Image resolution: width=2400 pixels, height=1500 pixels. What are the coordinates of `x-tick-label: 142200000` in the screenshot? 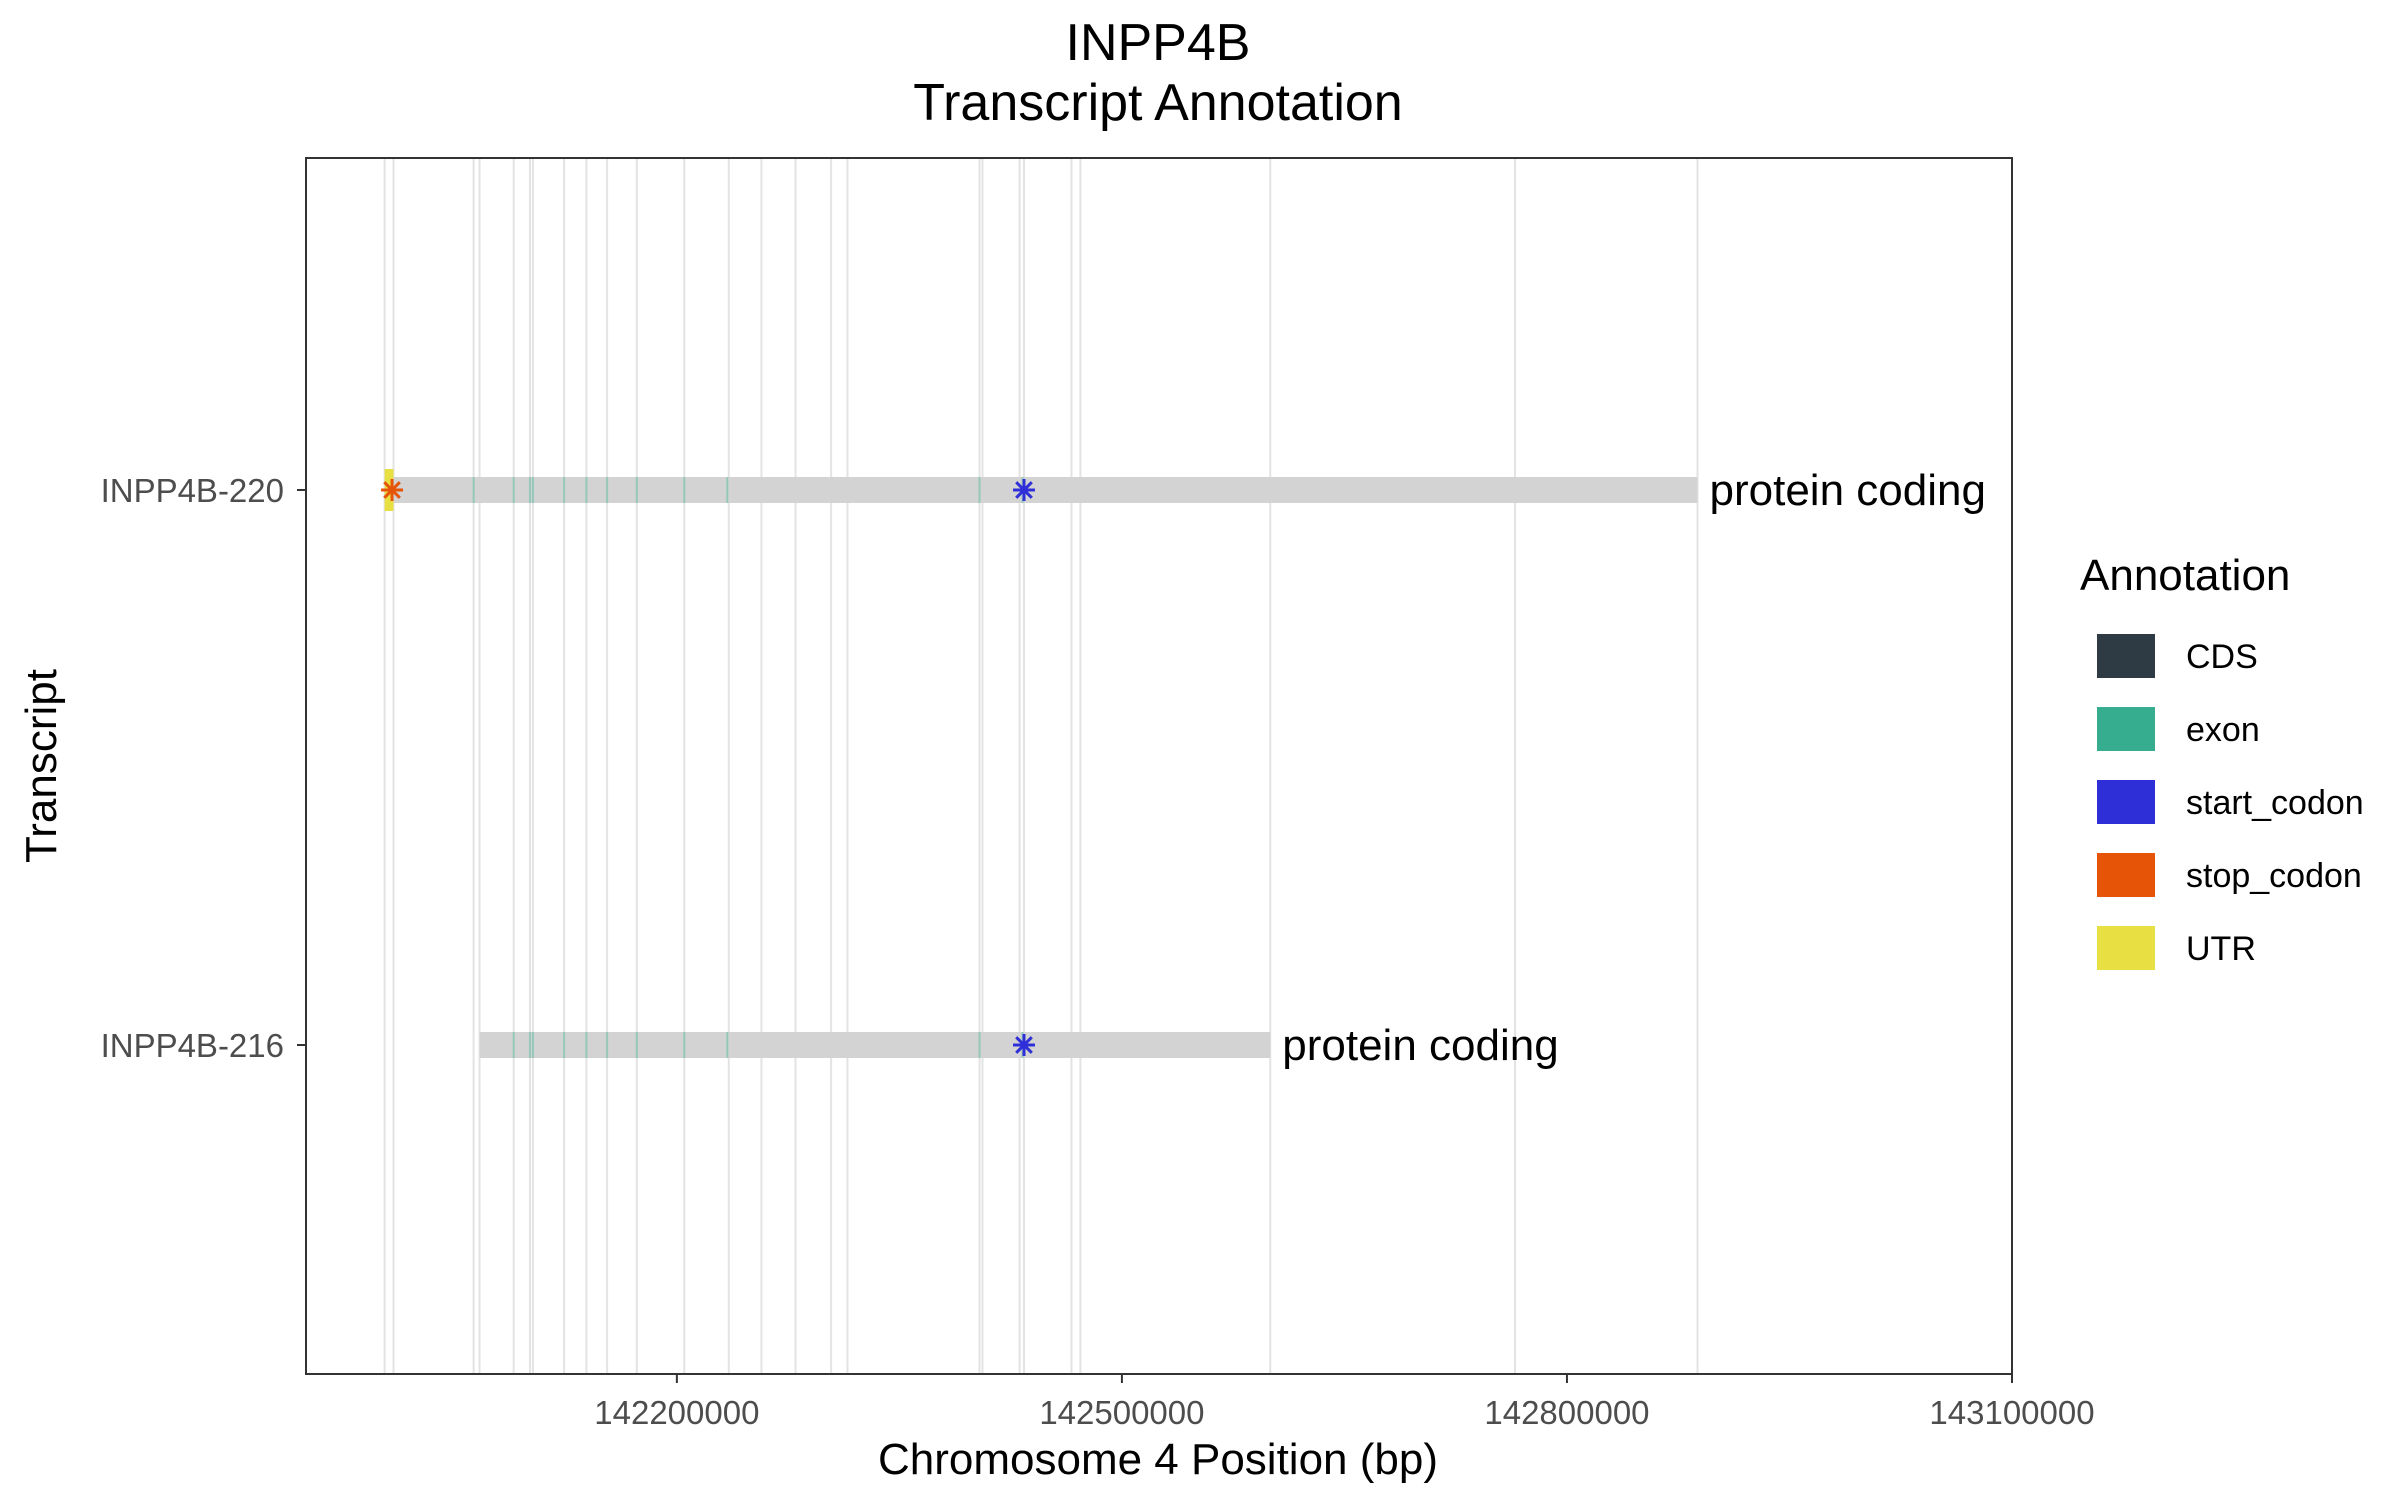 It's located at (676, 1412).